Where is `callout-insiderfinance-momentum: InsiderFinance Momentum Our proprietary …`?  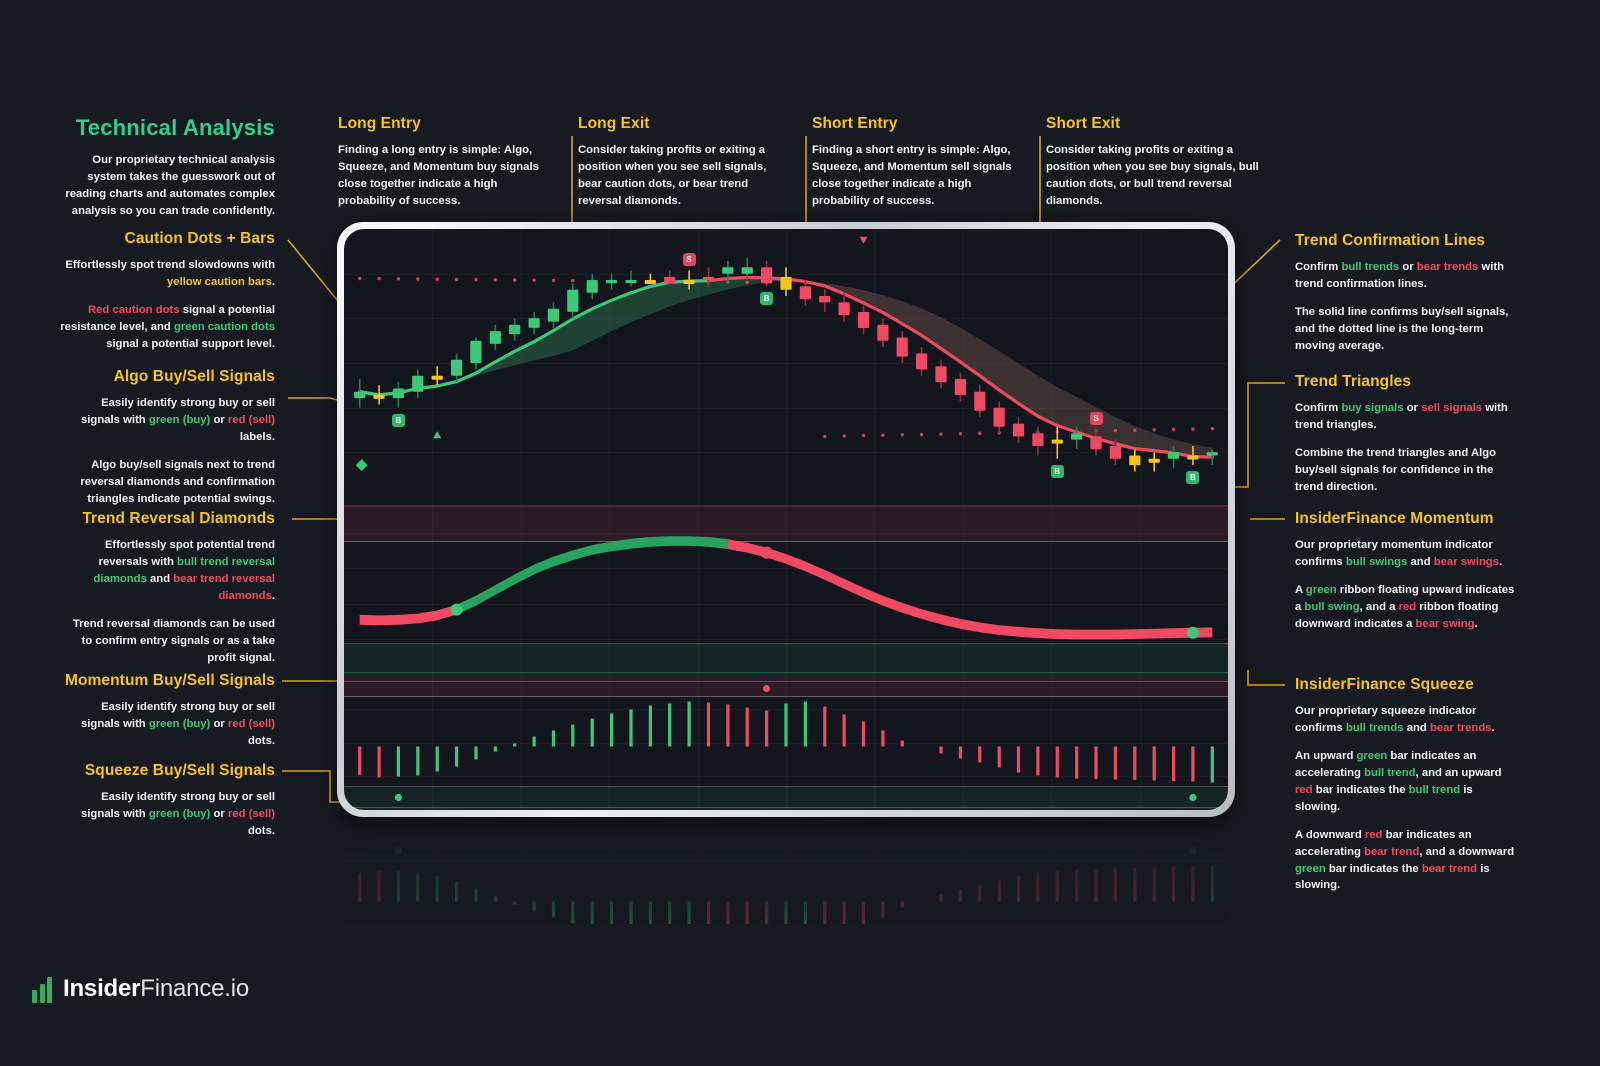 callout-insiderfinance-momentum: InsiderFinance Momentum Our proprietary … is located at coordinates (1407, 571).